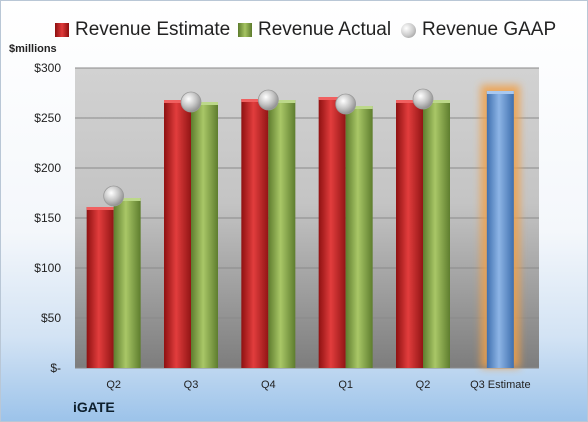  What do you see at coordinates (47, 168) in the screenshot?
I see `y-tick-label: $200` at bounding box center [47, 168].